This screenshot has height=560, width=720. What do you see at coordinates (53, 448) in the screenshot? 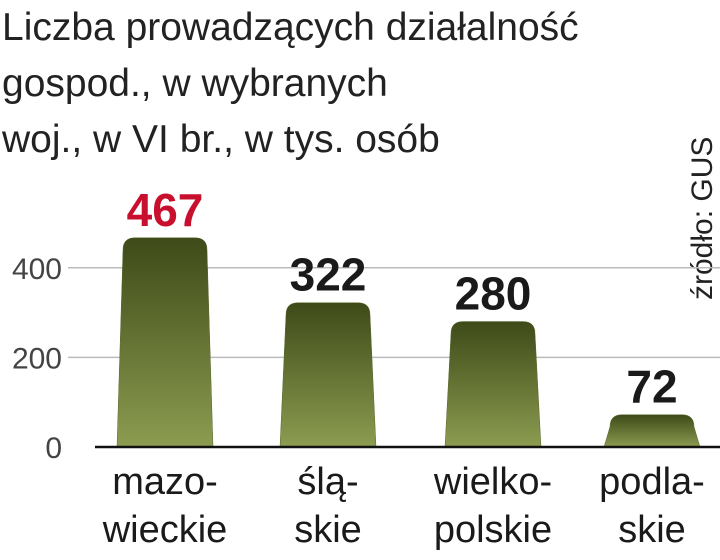
I see `y-tick-label: 0` at bounding box center [53, 448].